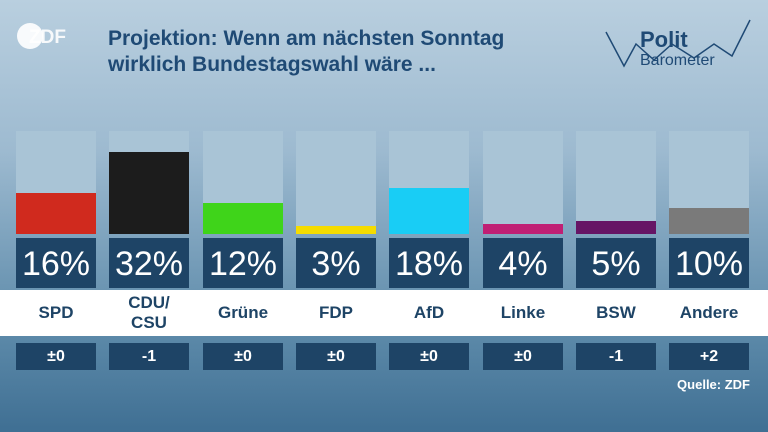 The height and width of the screenshot is (432, 768). I want to click on party-label-text: SPD, so click(56, 313).